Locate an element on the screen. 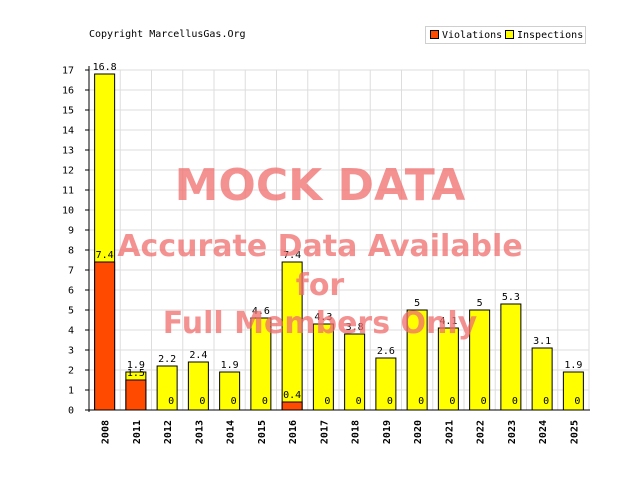 Image resolution: width=640 pixels, height=500 pixels. x-tick-label: 2013 is located at coordinates (199, 432).